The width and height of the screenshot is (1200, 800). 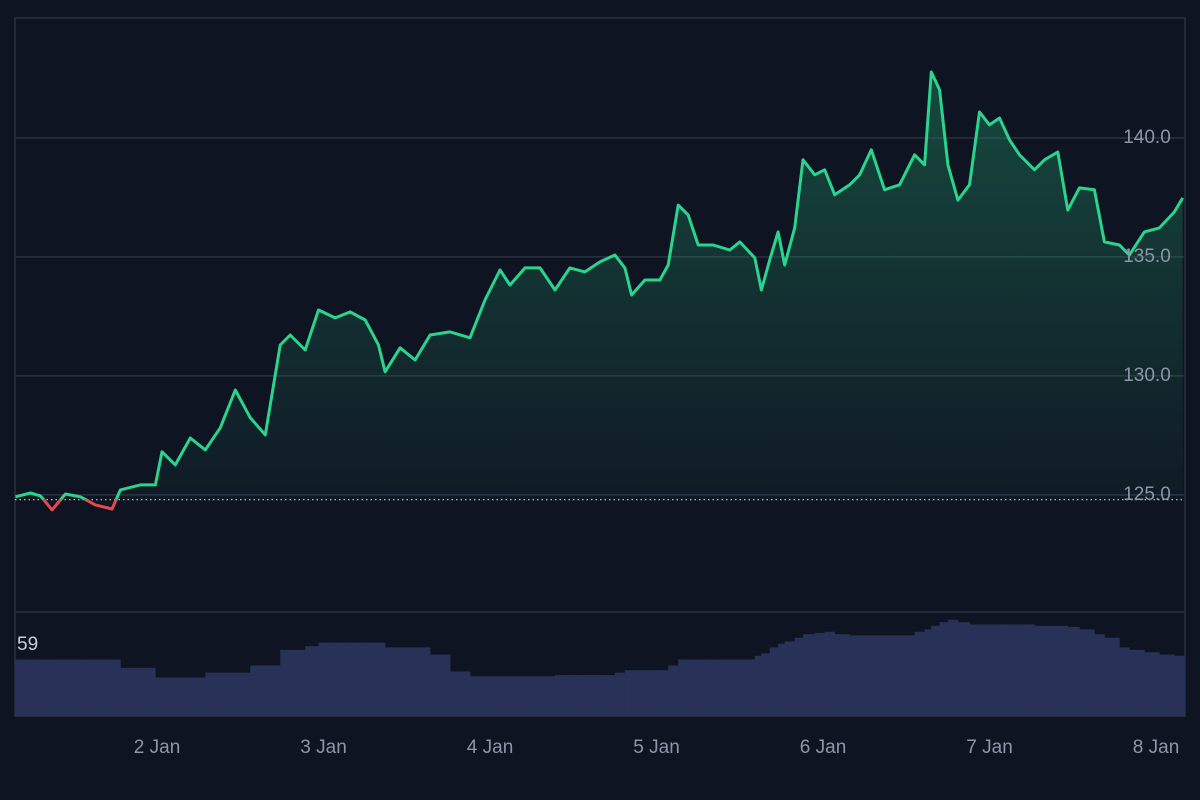 What do you see at coordinates (1156, 747) in the screenshot?
I see `x-tick-label: 8 Jan` at bounding box center [1156, 747].